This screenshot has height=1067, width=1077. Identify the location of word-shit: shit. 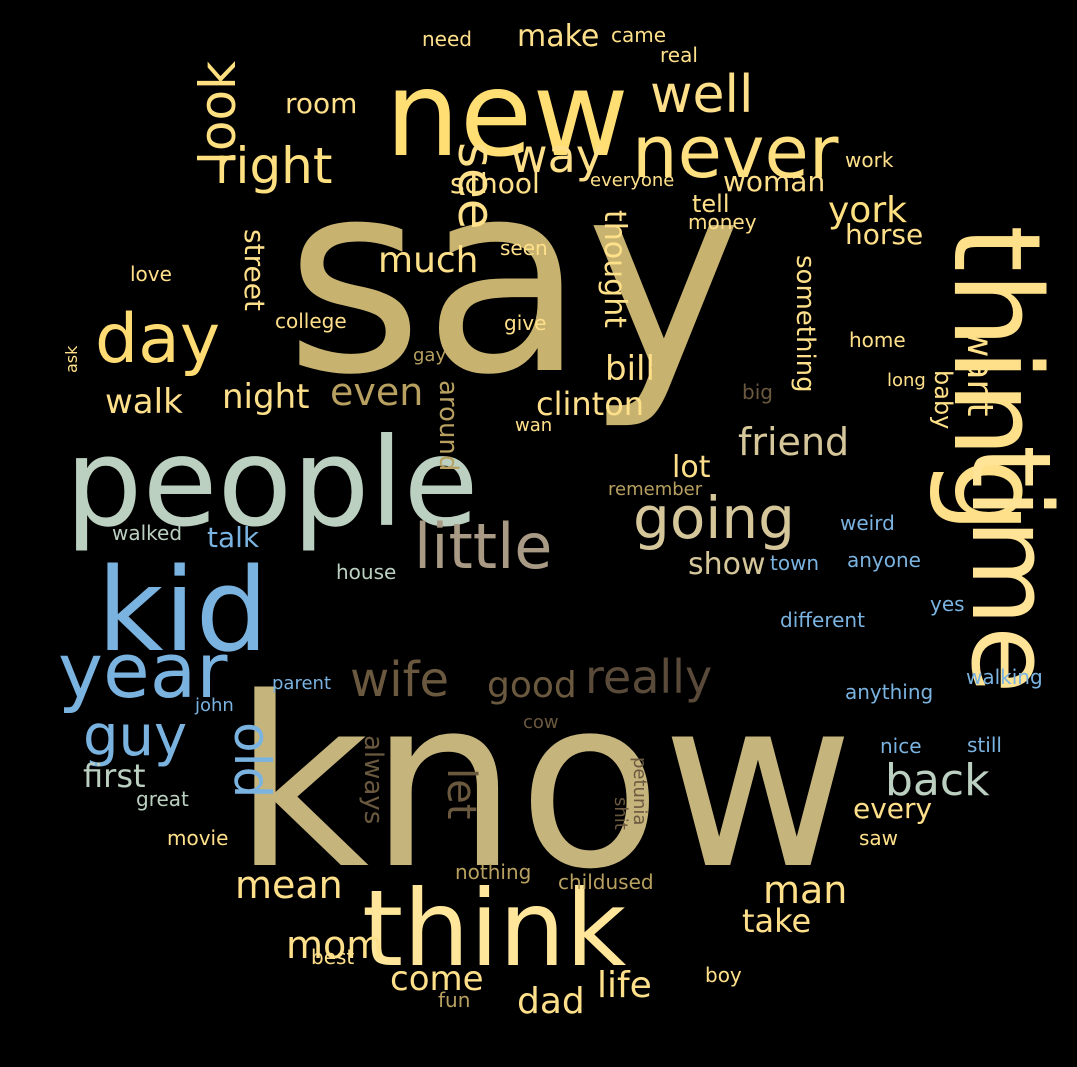
(620, 813).